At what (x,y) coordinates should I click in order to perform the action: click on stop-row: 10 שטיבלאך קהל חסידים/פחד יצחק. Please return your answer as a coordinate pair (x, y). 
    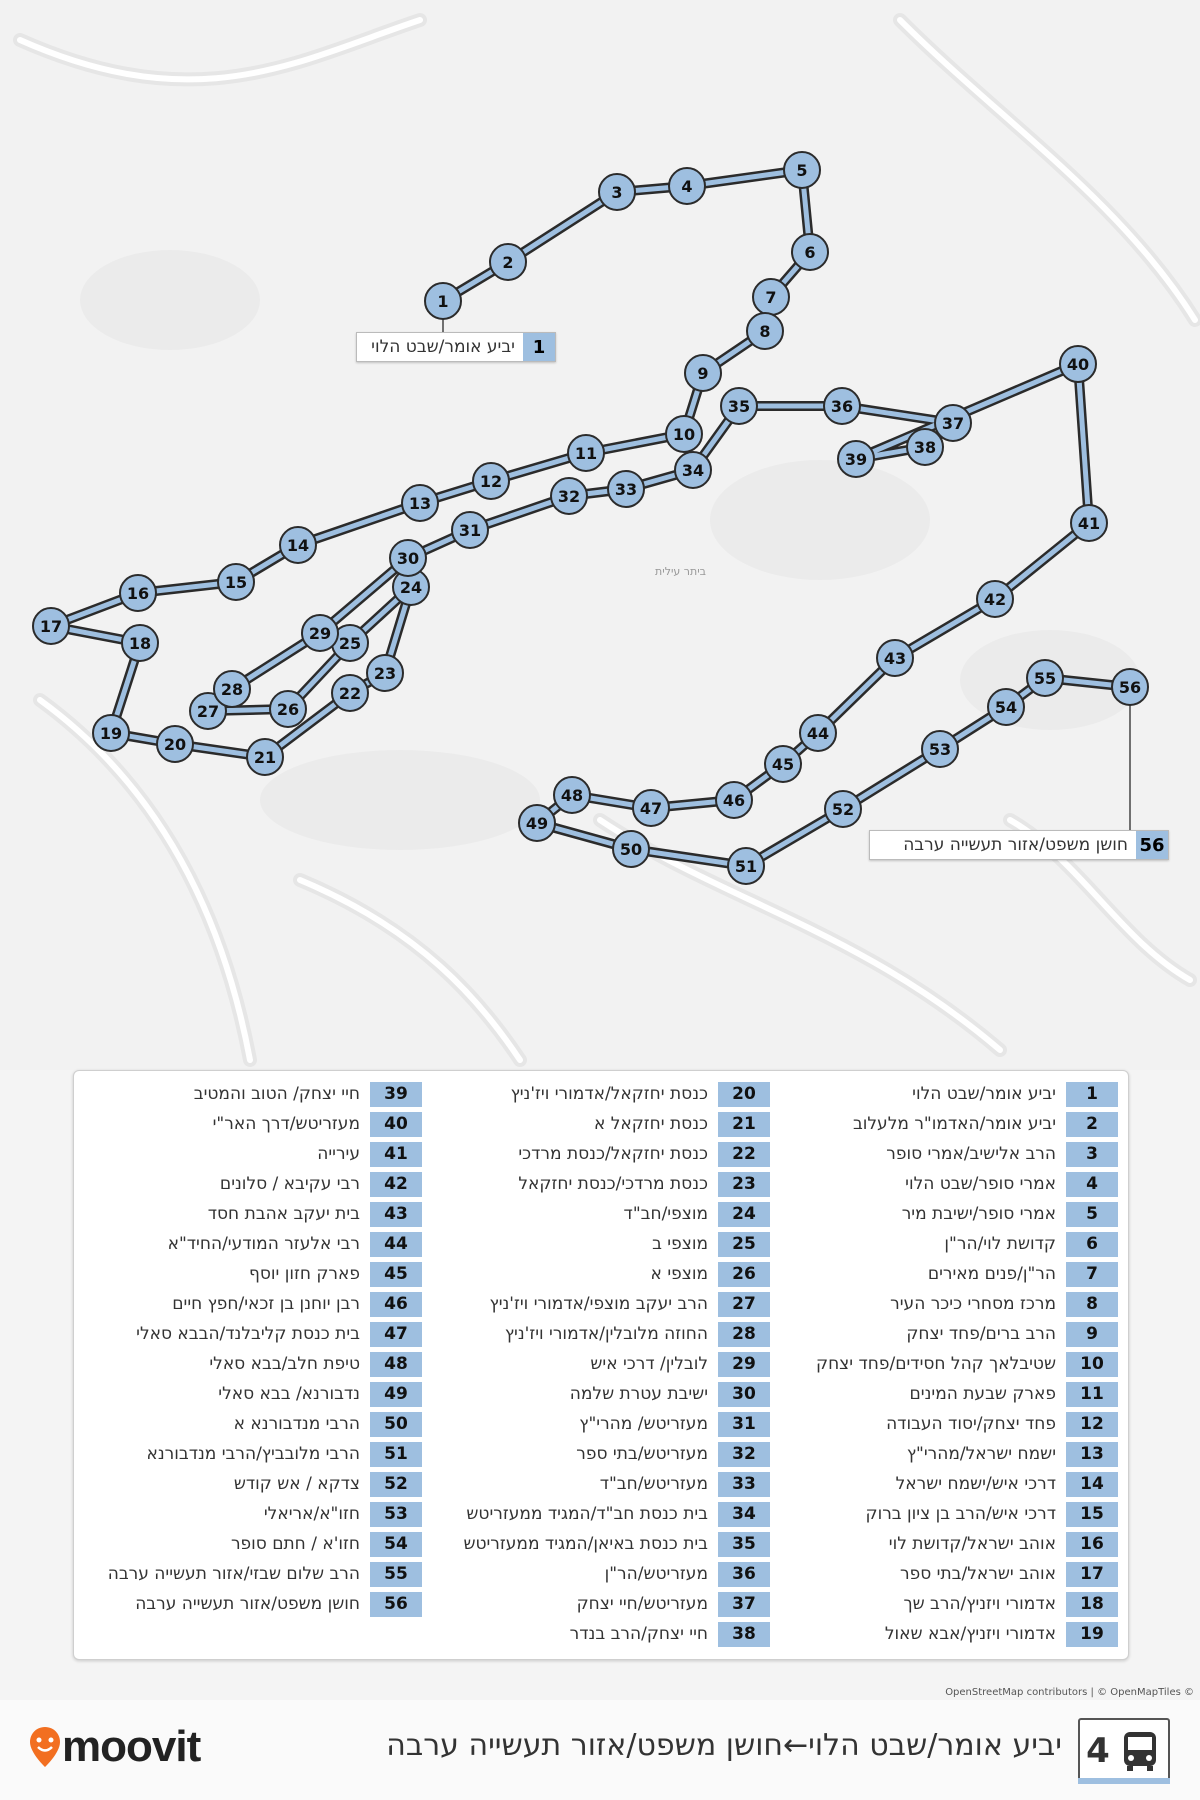
    Looking at the image, I should click on (948, 1364).